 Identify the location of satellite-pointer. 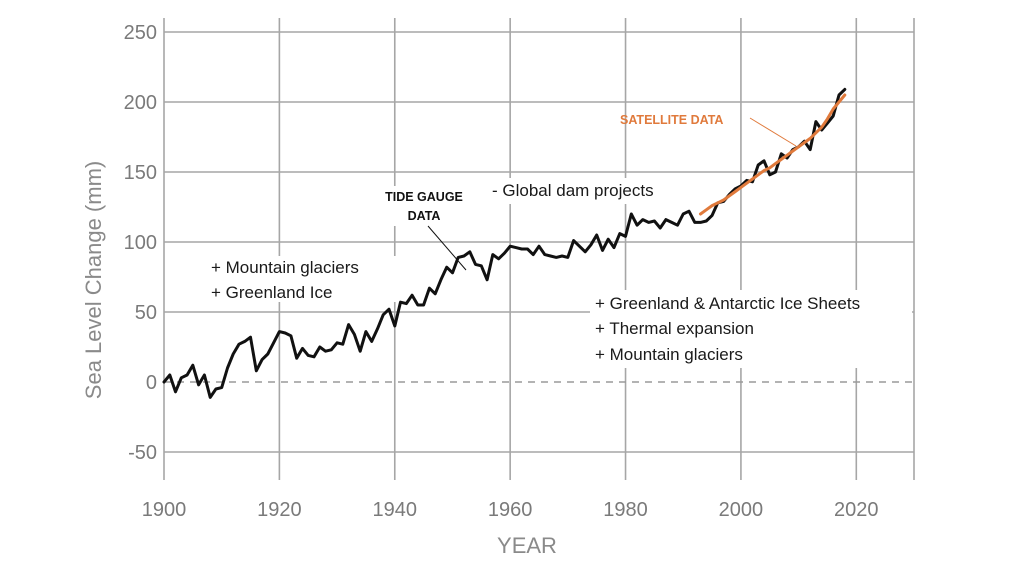
(773, 132).